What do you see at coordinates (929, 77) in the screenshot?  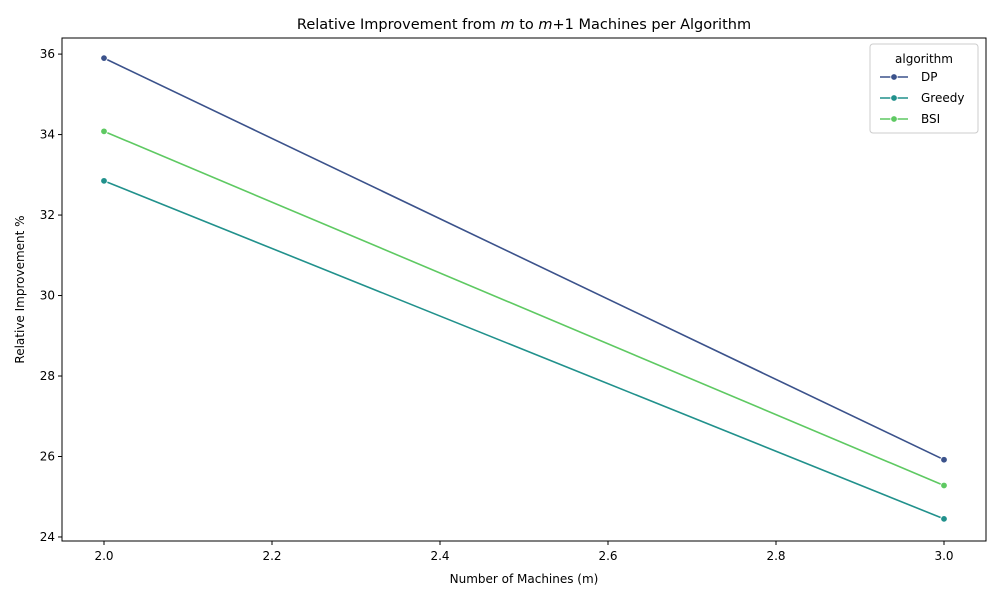 I see `legend-label-dp: DP` at bounding box center [929, 77].